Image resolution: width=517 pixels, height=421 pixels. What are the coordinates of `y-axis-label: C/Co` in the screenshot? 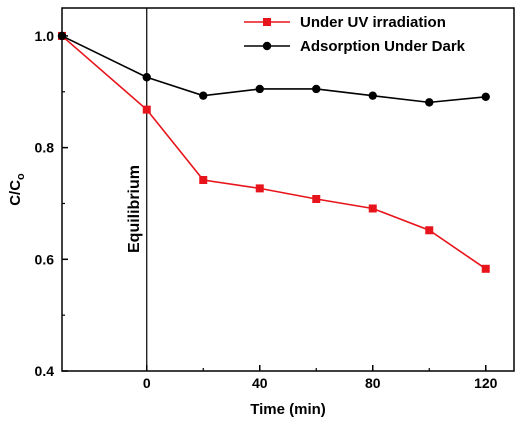 It's located at (17, 189).